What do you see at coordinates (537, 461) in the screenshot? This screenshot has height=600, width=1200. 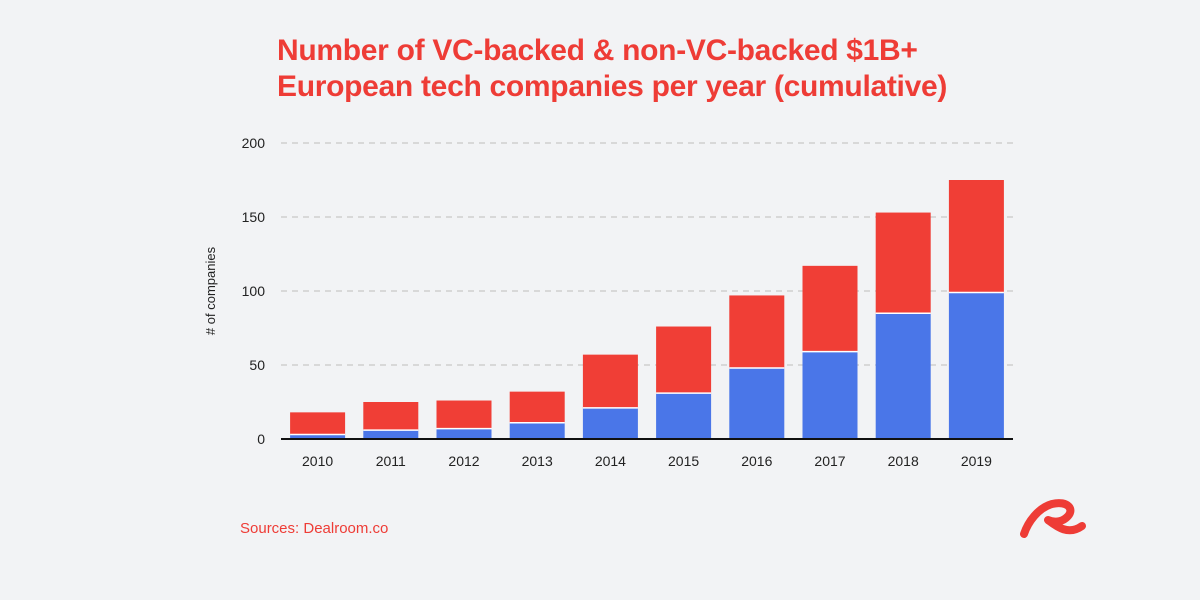 I see `x-tick-label: 2013` at bounding box center [537, 461].